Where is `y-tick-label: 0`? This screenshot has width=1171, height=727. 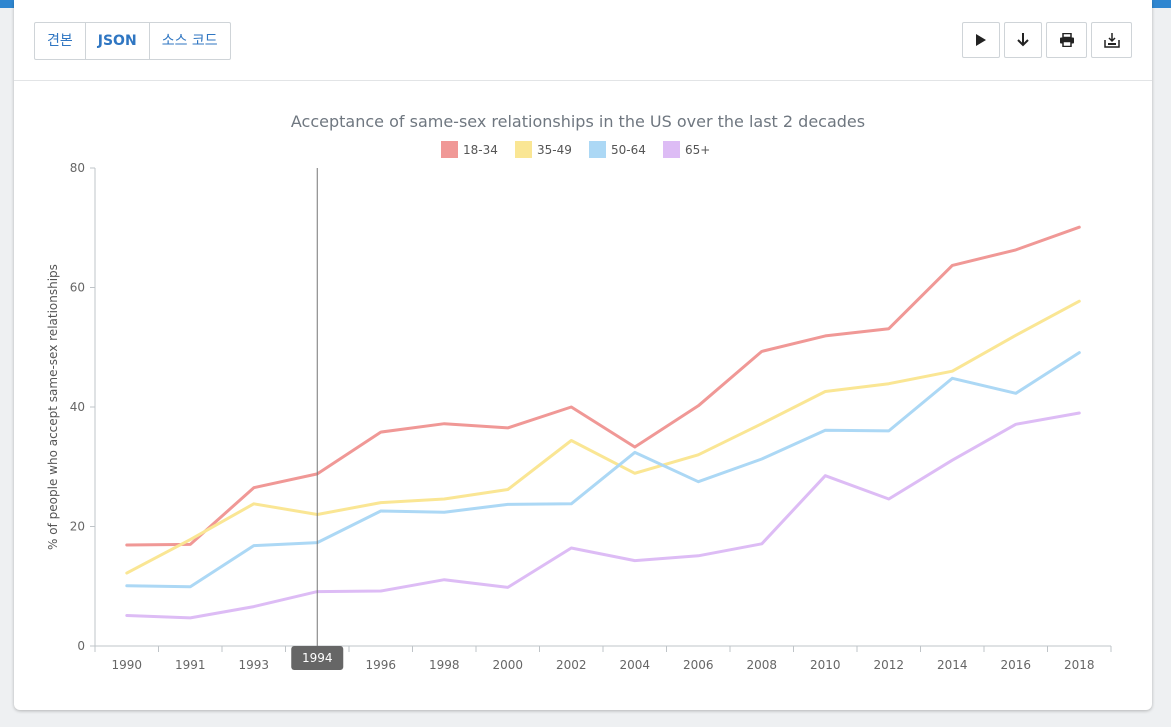 y-tick-label: 0 is located at coordinates (81, 646).